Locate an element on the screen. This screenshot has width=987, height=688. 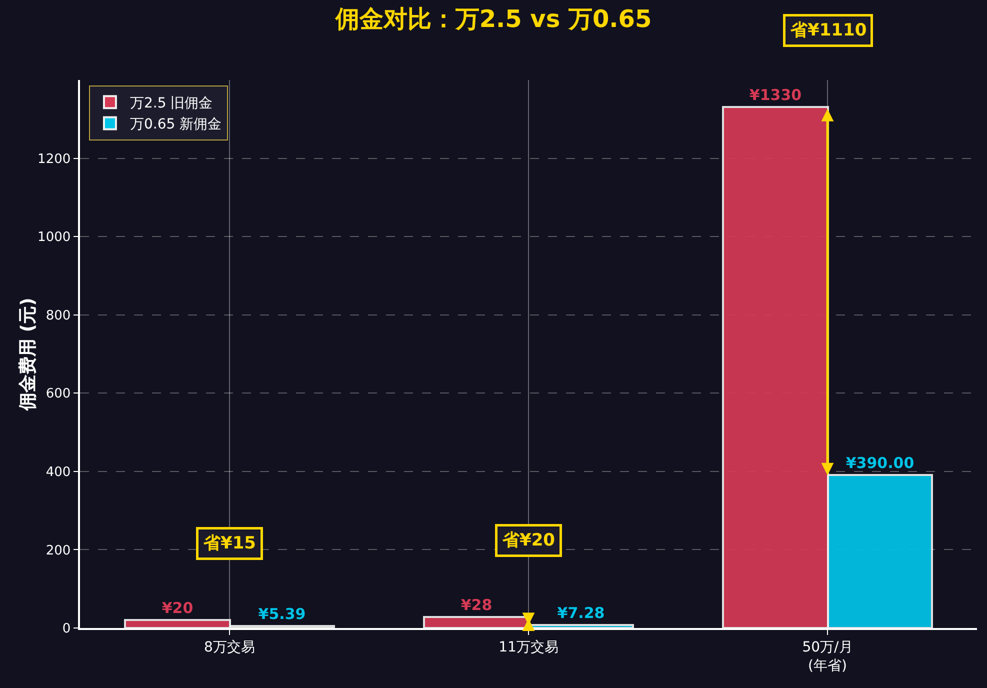
legend-label: 万2.5 旧佣金 is located at coordinates (171, 104).